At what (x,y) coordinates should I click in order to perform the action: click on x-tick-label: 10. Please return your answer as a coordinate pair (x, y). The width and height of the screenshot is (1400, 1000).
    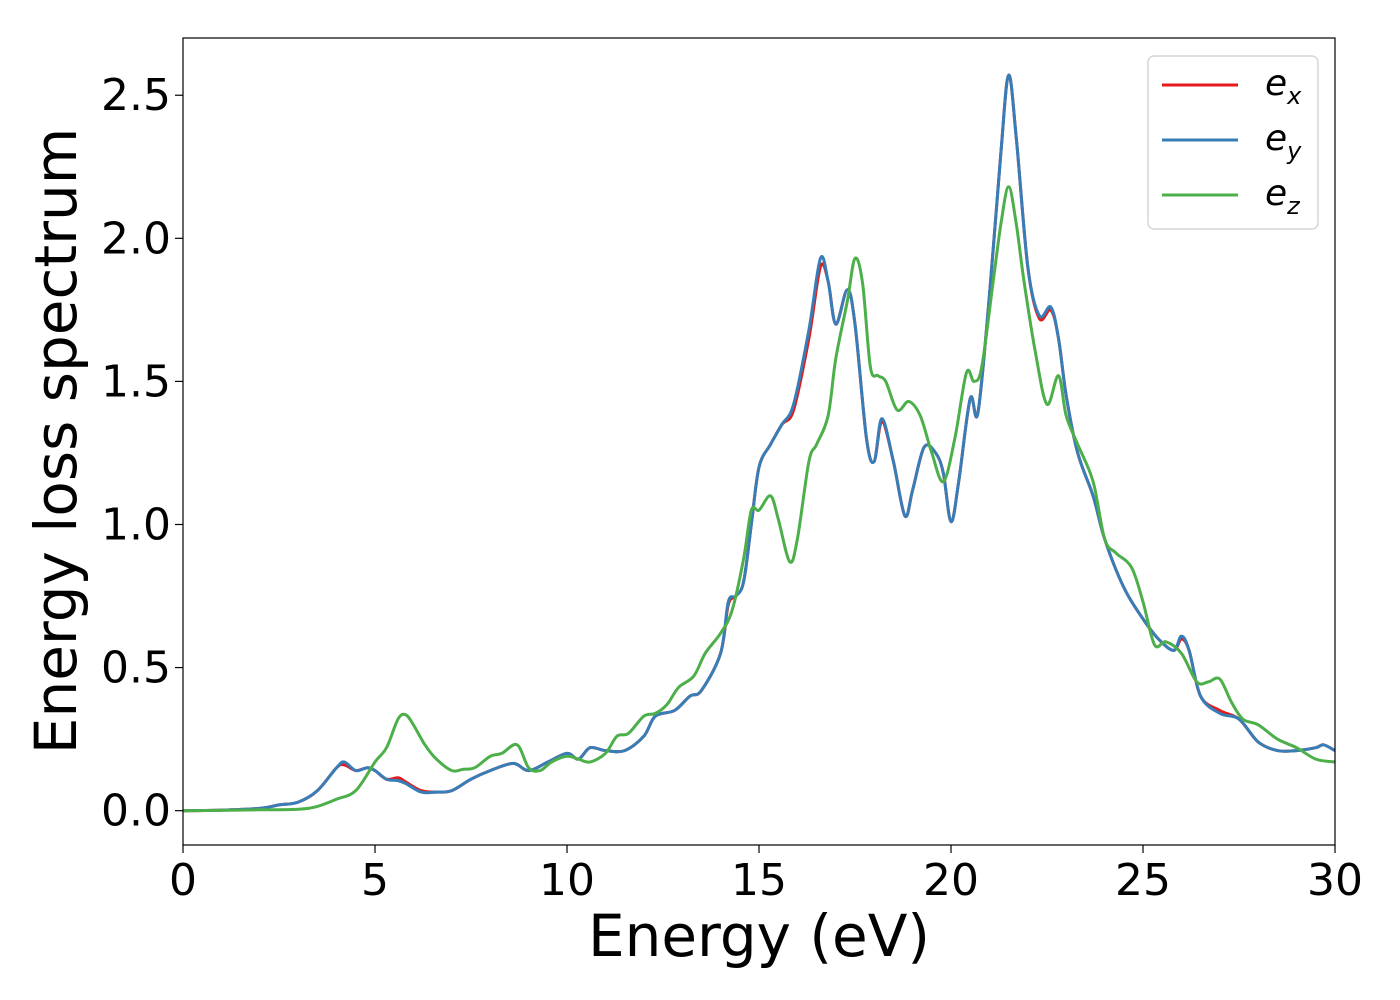
    Looking at the image, I should click on (567, 880).